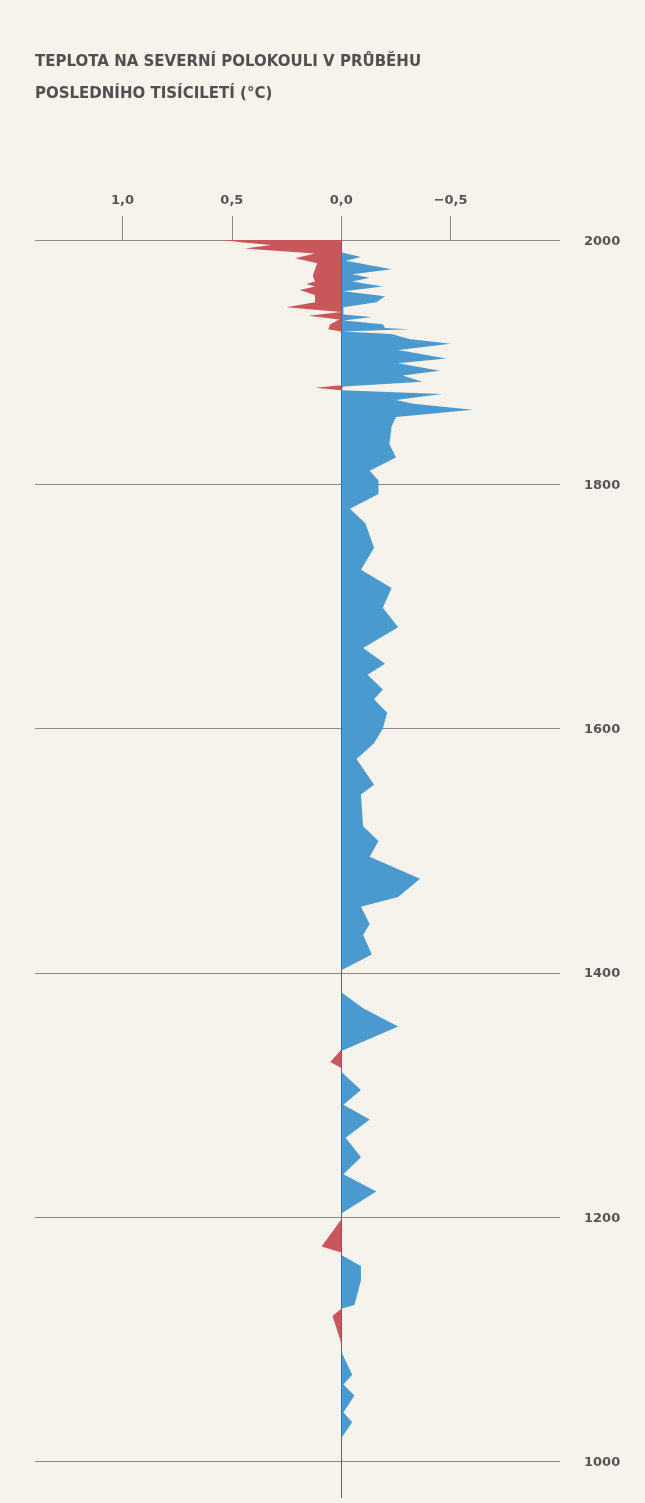 This screenshot has width=645, height=1503. Describe the element at coordinates (602, 973) in the screenshot. I see `y-tick-label: 1400` at that location.